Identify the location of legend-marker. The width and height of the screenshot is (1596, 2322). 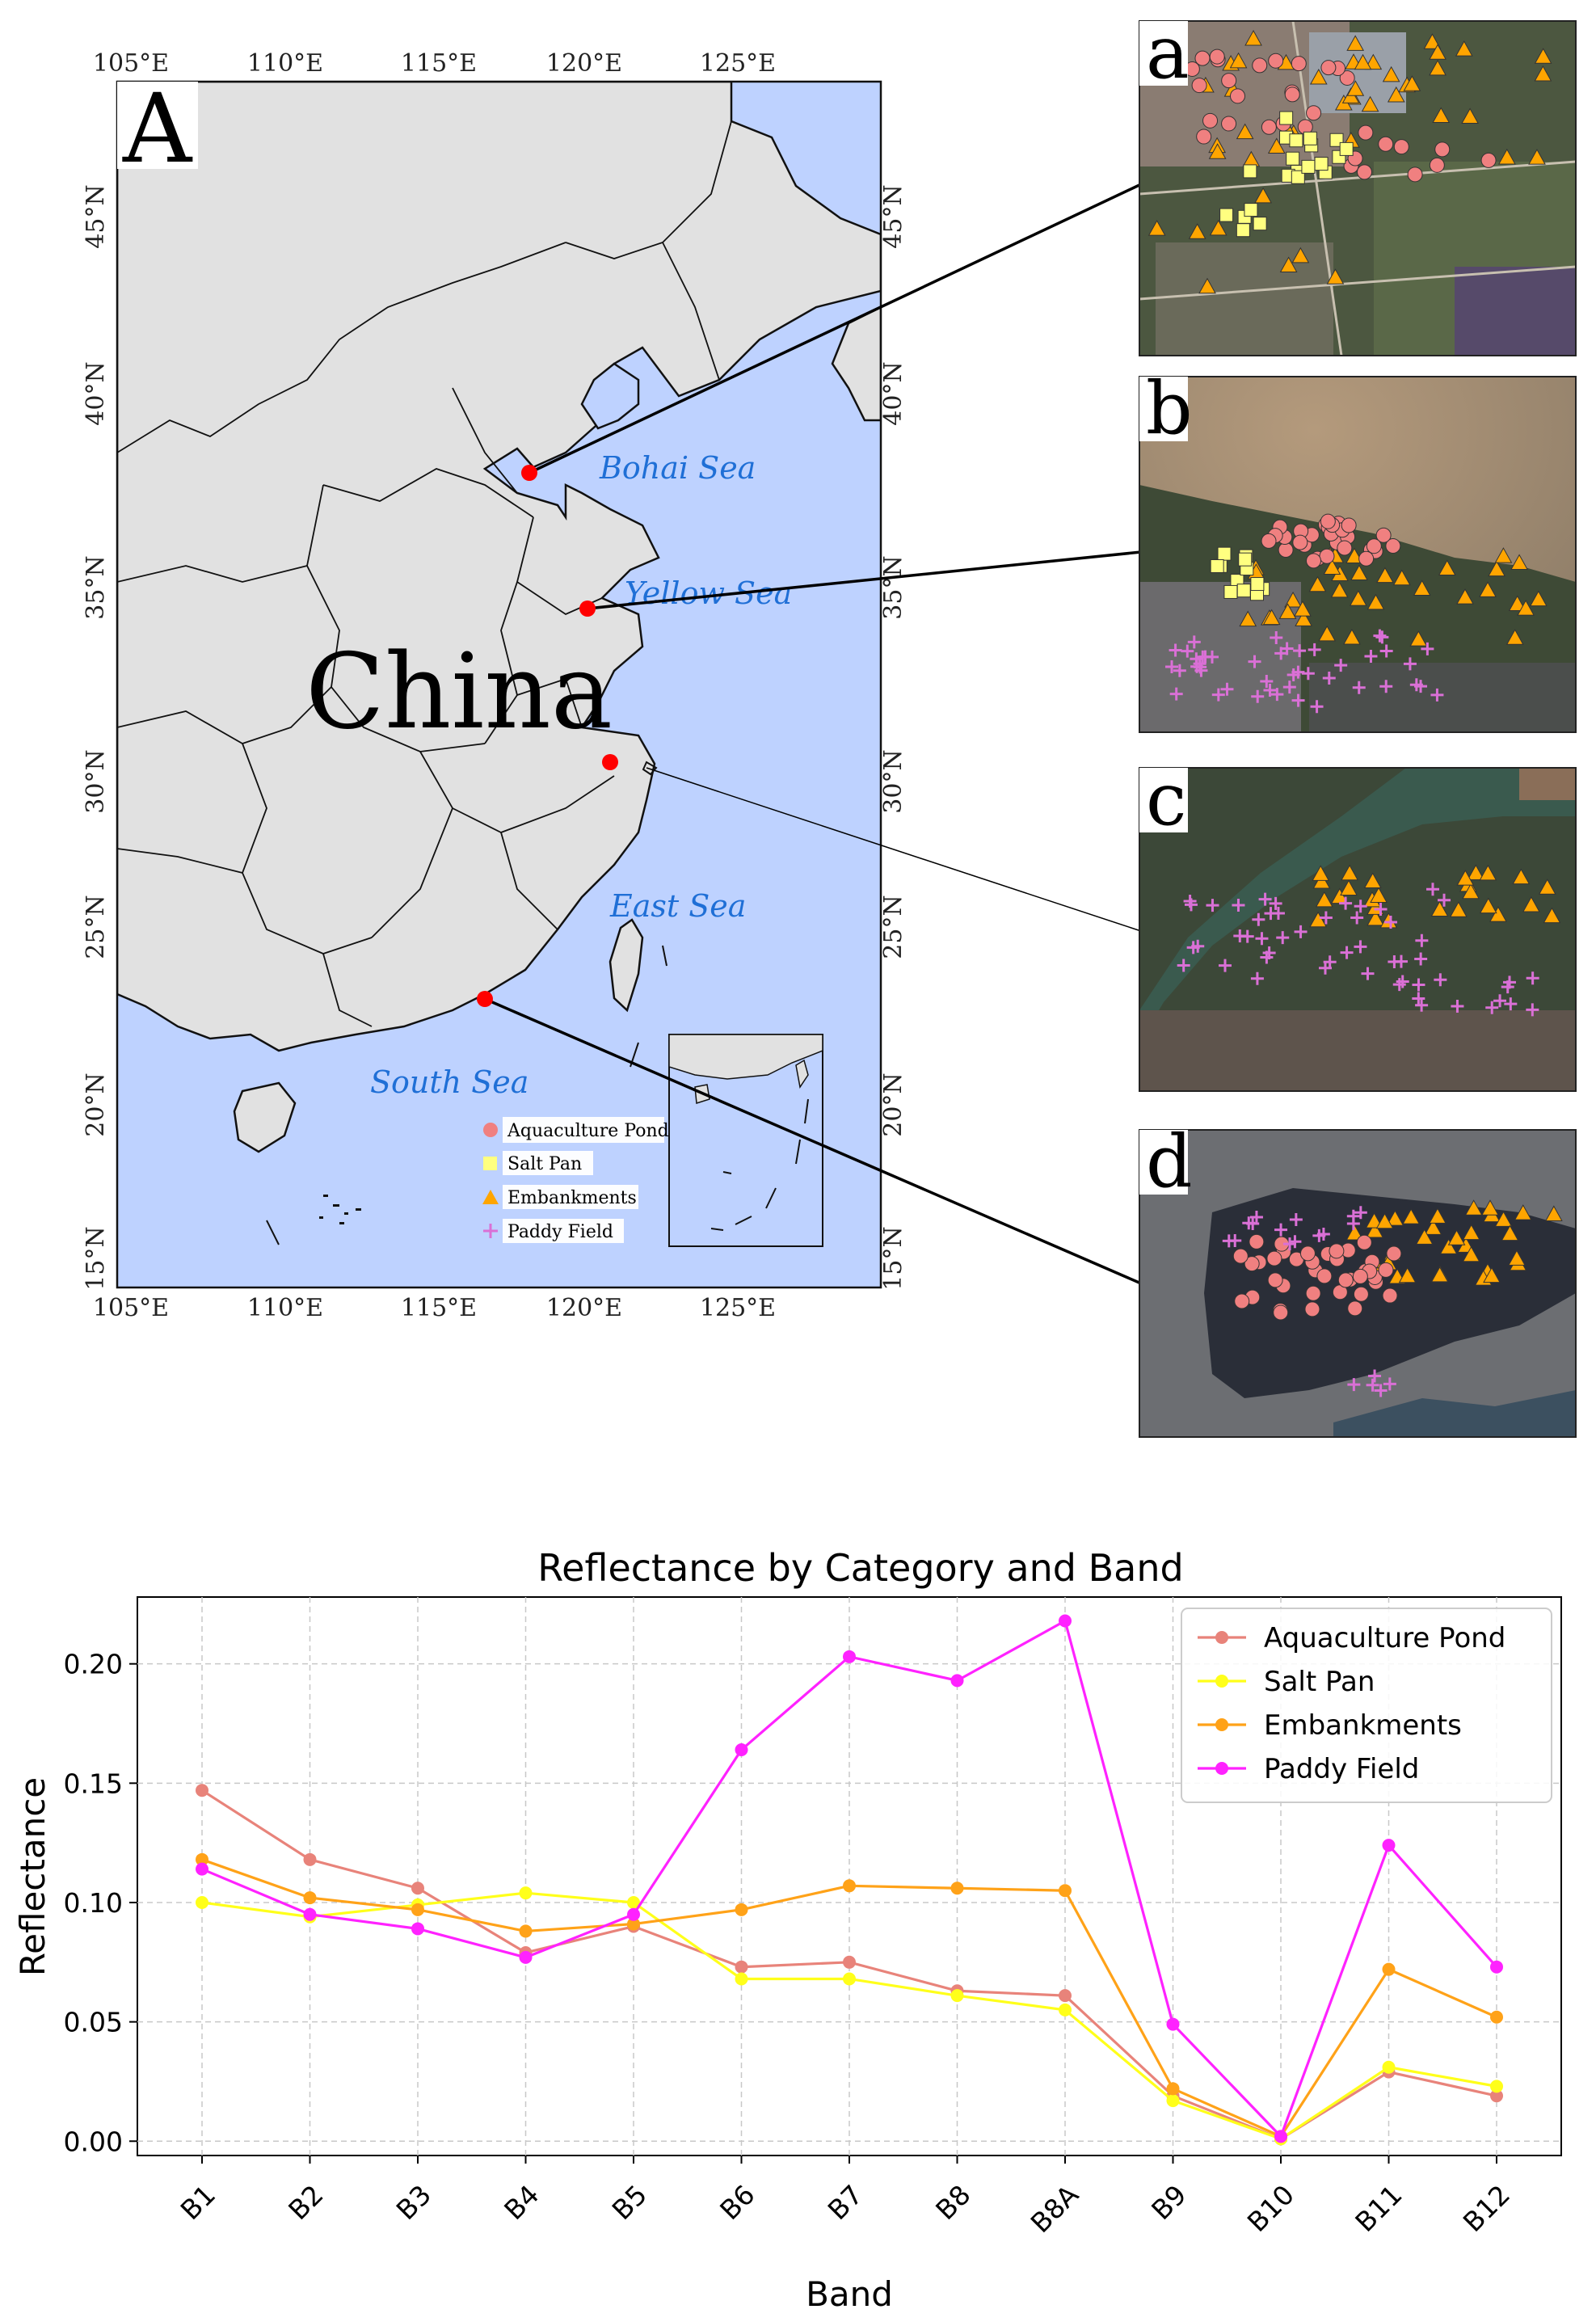
(1222, 1768).